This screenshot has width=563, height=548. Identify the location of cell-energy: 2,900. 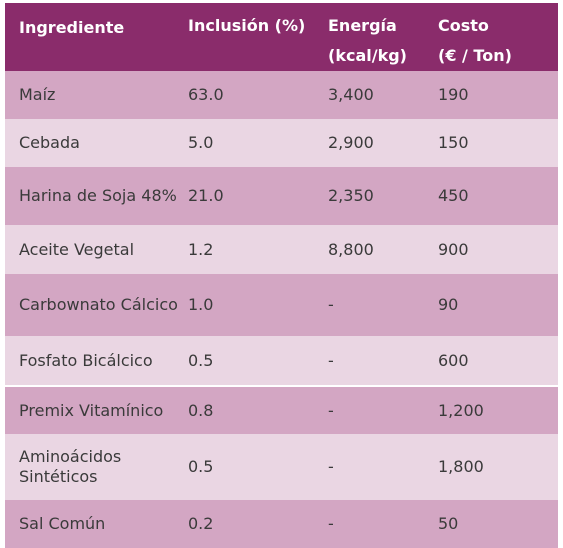
(351, 142).